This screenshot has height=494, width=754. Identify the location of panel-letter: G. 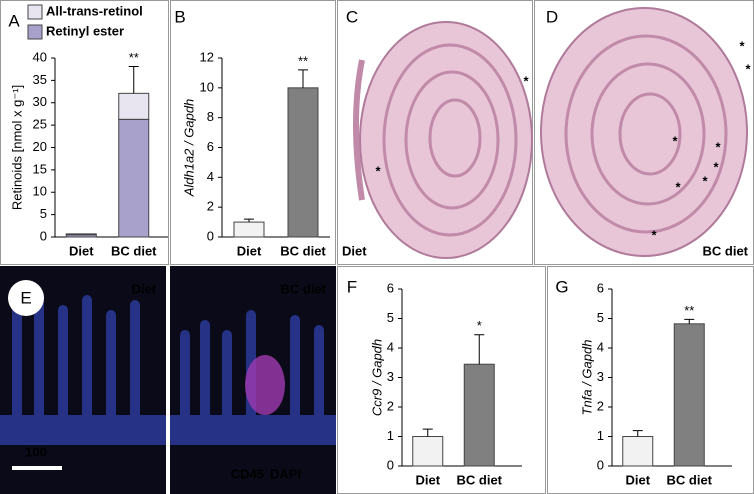
(561, 286).